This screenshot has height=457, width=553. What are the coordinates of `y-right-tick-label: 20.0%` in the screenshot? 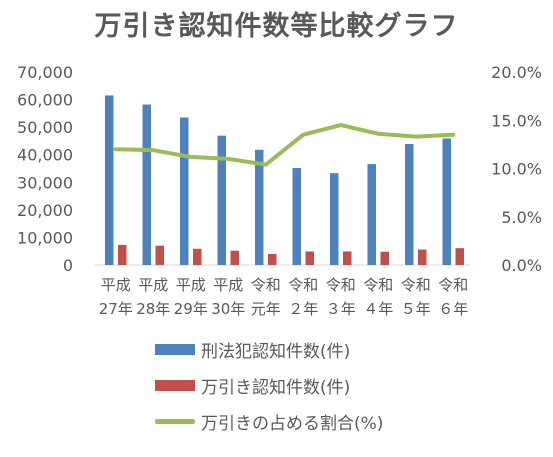 It's located at (516, 72).